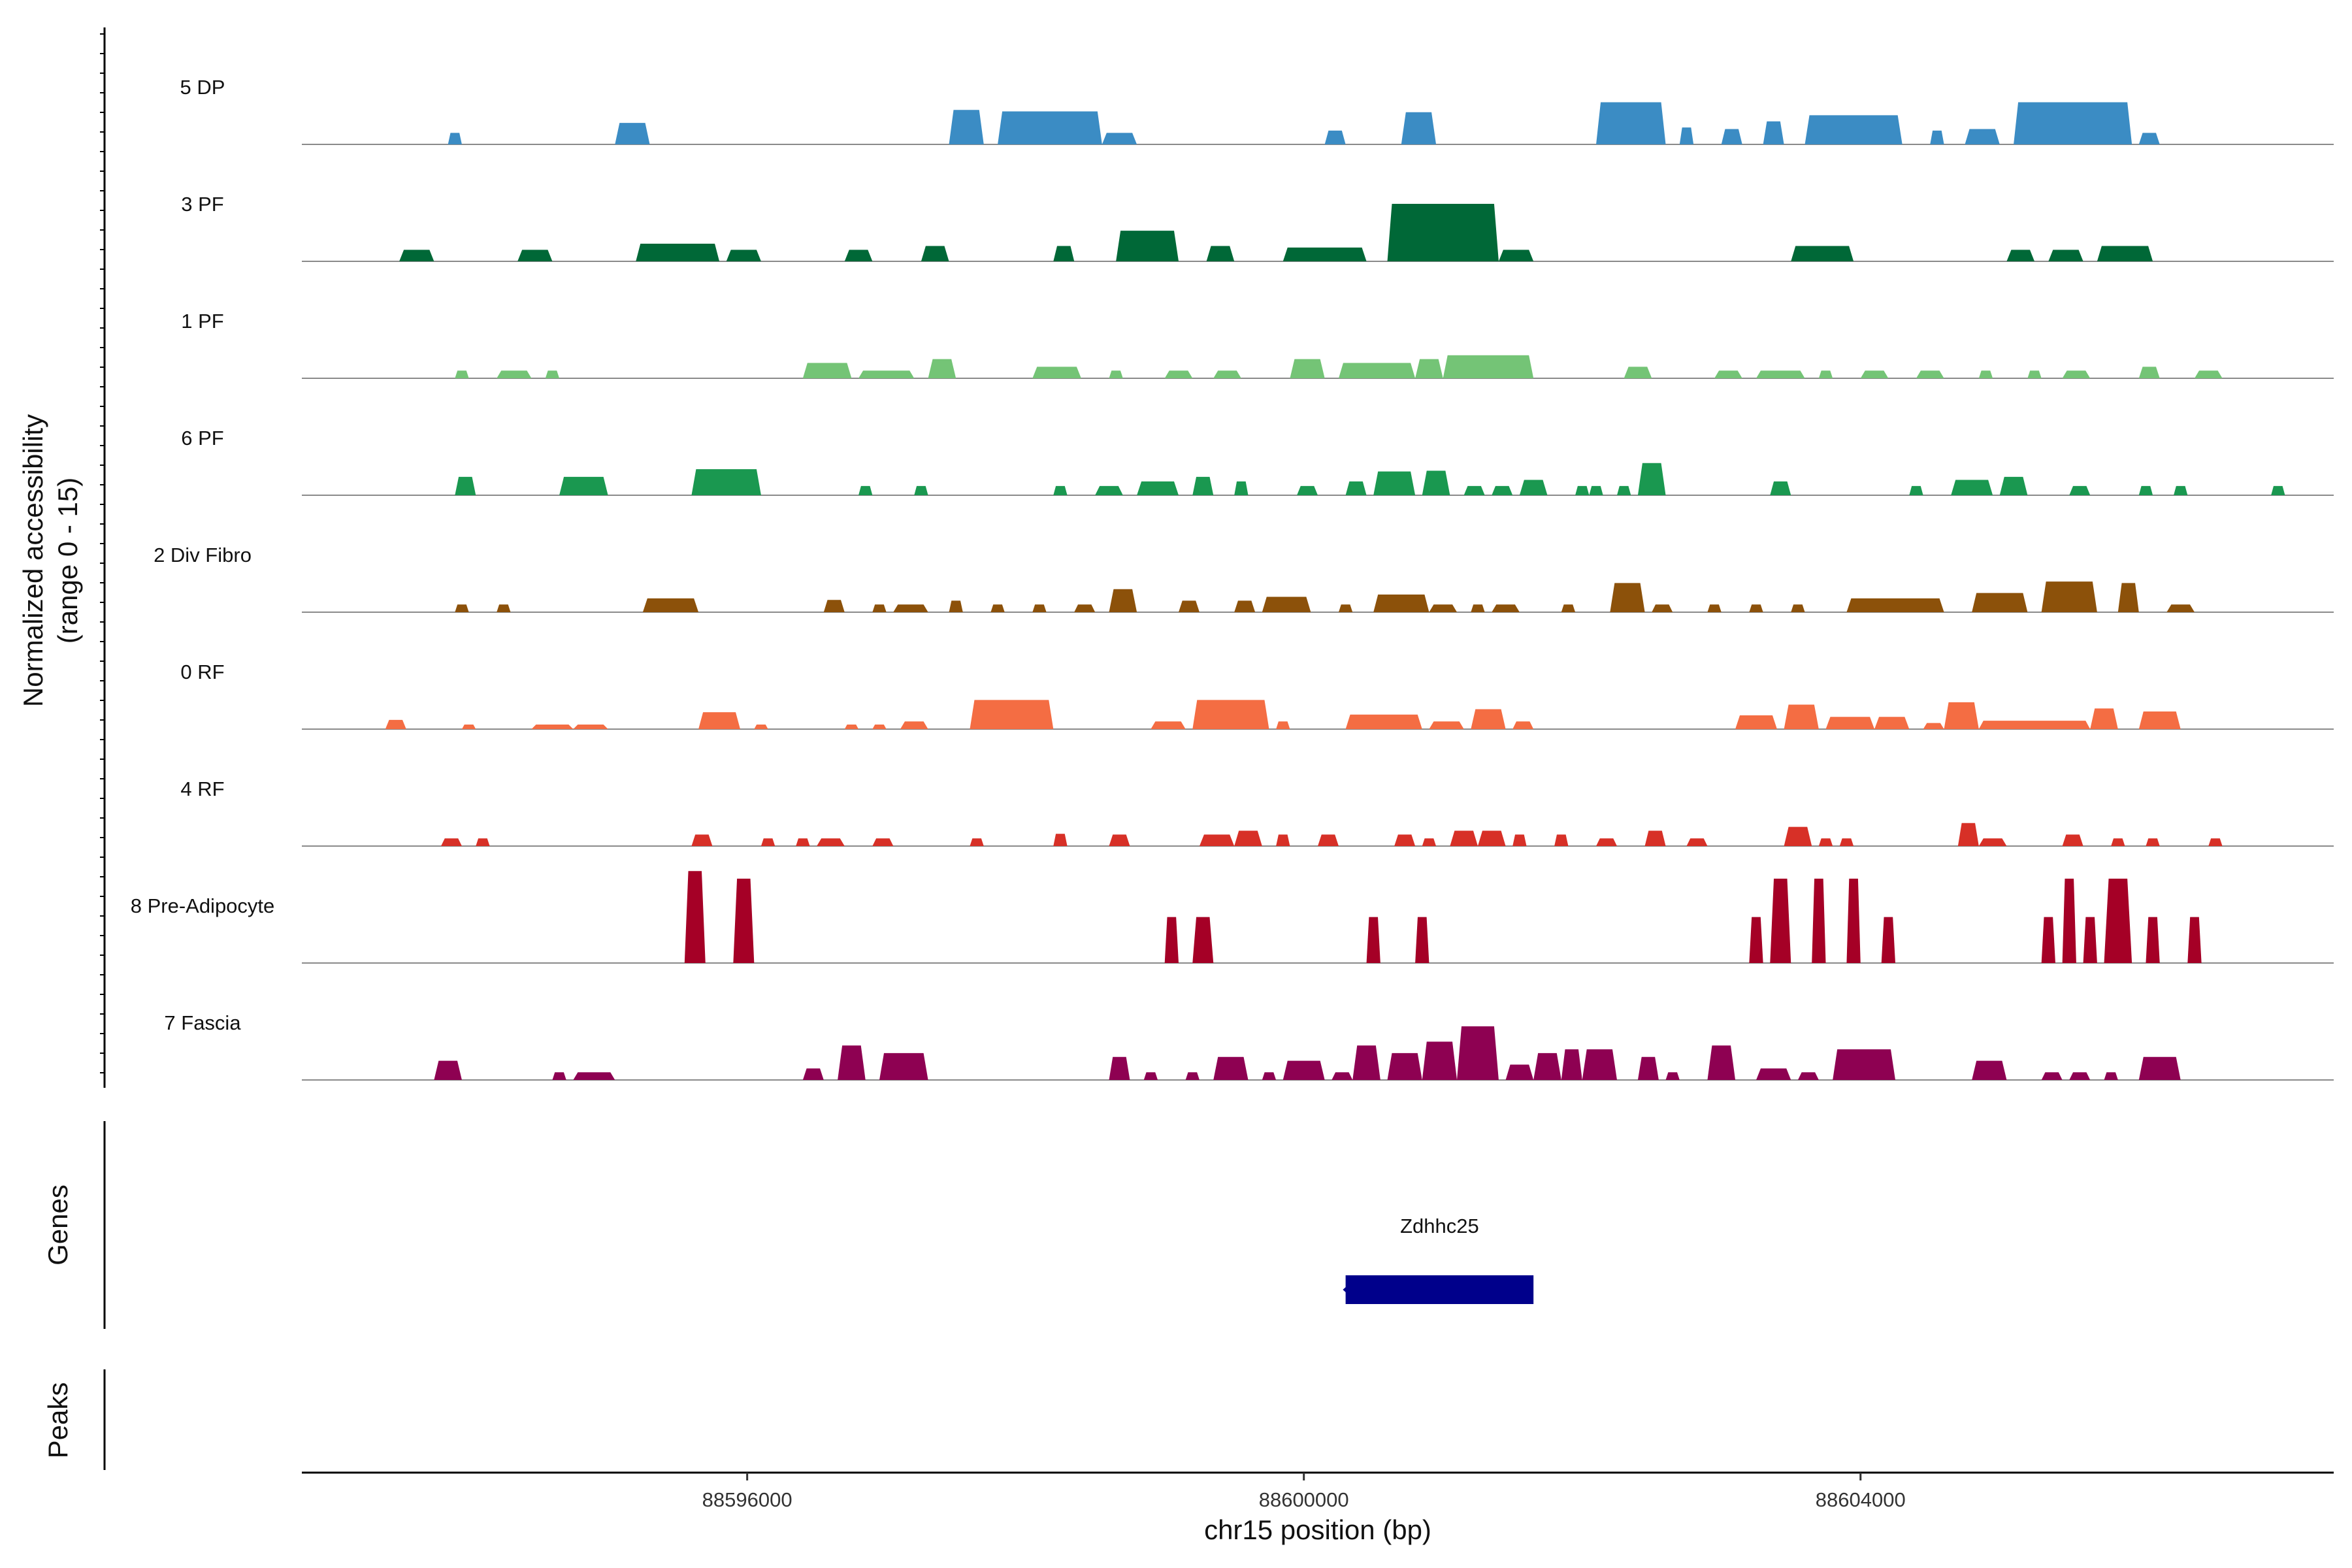  Describe the element at coordinates (202, 204) in the screenshot. I see `track-label: 3 PF` at that location.